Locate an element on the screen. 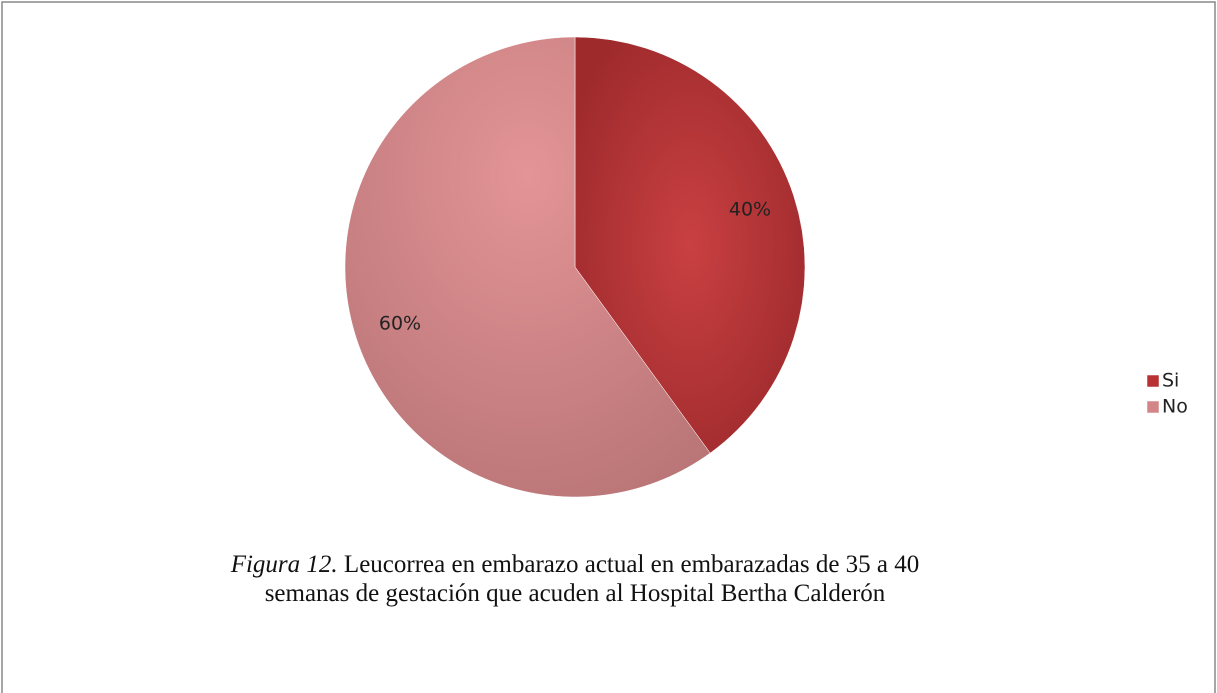 The width and height of the screenshot is (1217, 693). caption-label: Figura 12. is located at coordinates (284, 564).